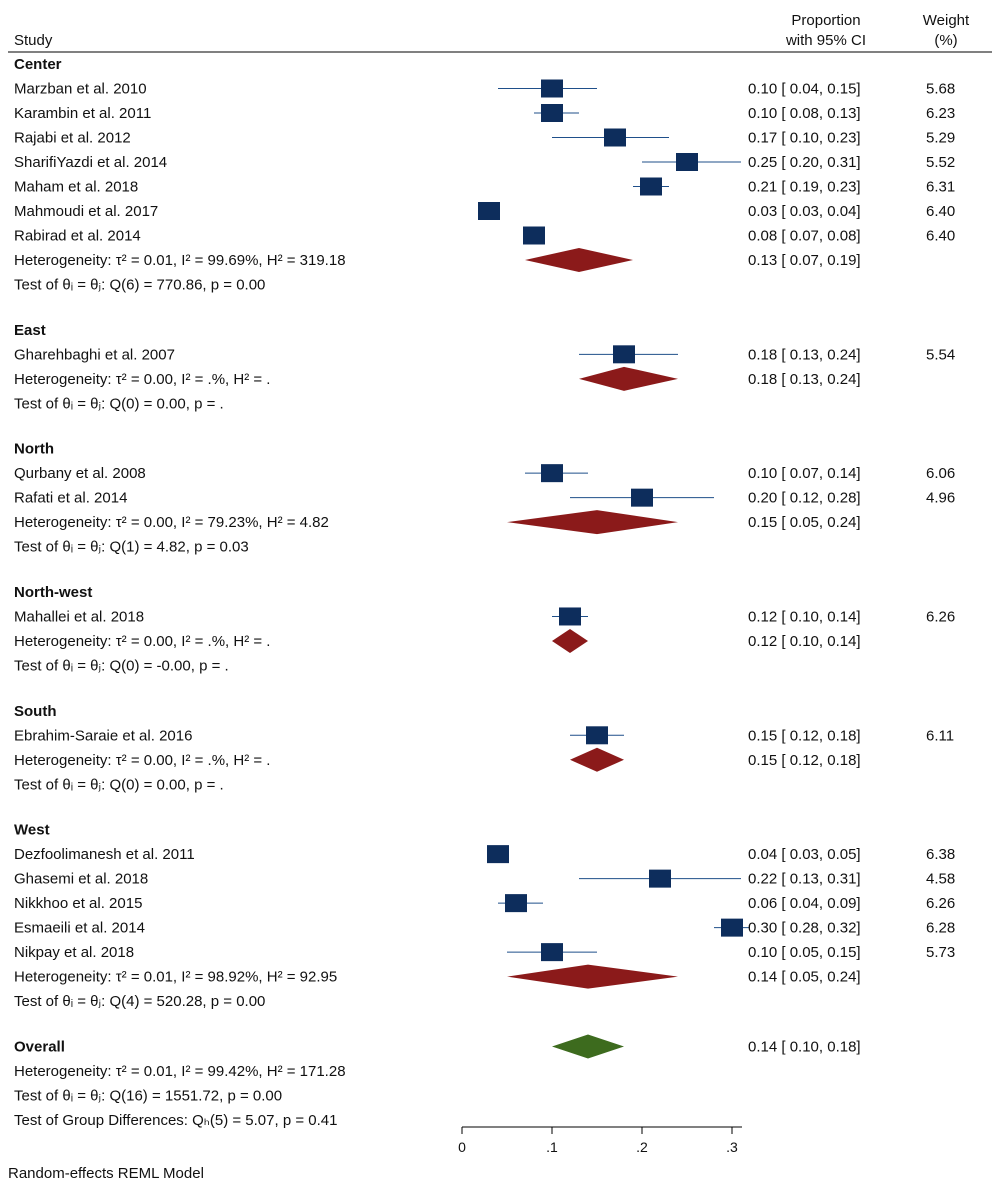 This screenshot has height=1189, width=1000. I want to click on x-tick-label: .2, so click(642, 1147).